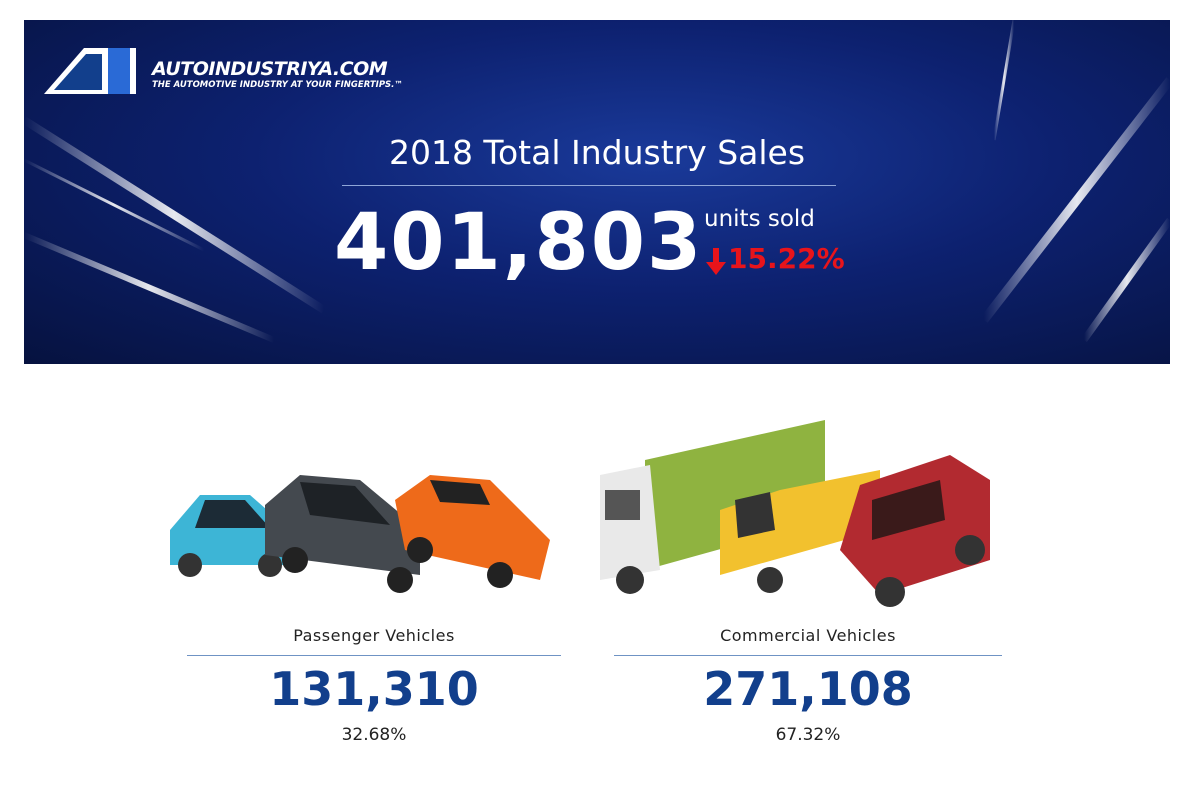 This screenshot has height=796, width=1194. I want to click on commercial-vehicles, so click(795, 513).